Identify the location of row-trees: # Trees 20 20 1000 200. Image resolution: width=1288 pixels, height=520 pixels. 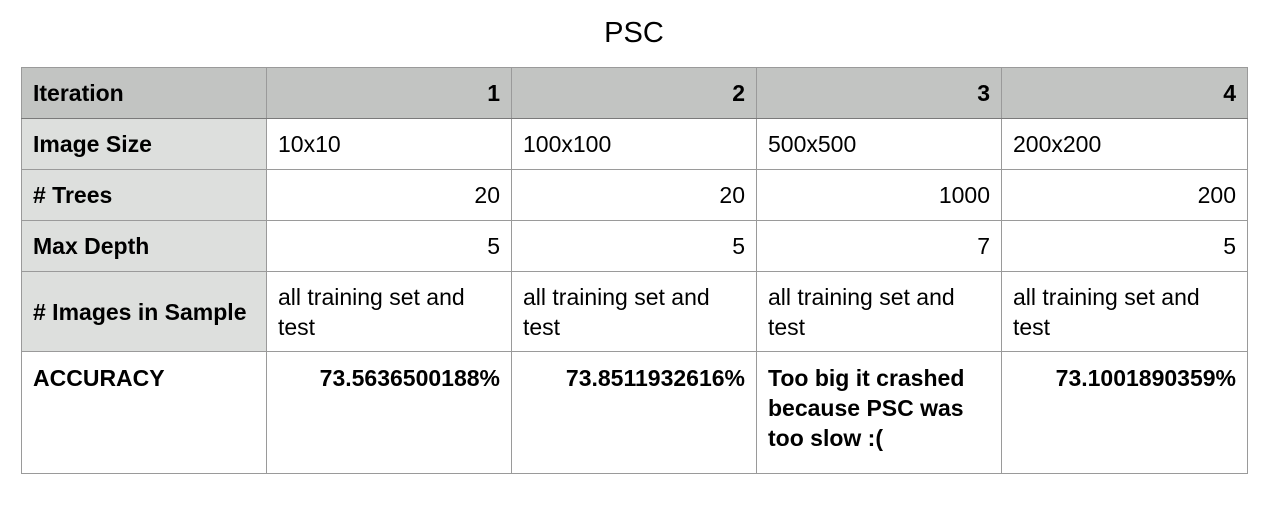
(634, 195).